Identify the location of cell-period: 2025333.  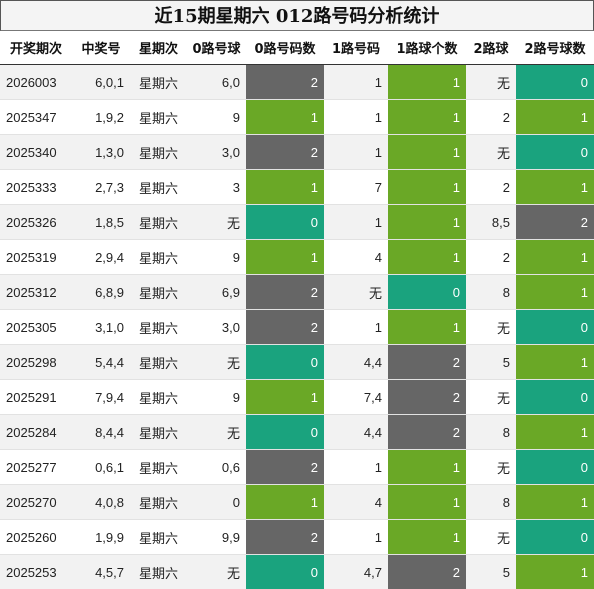
(36, 187).